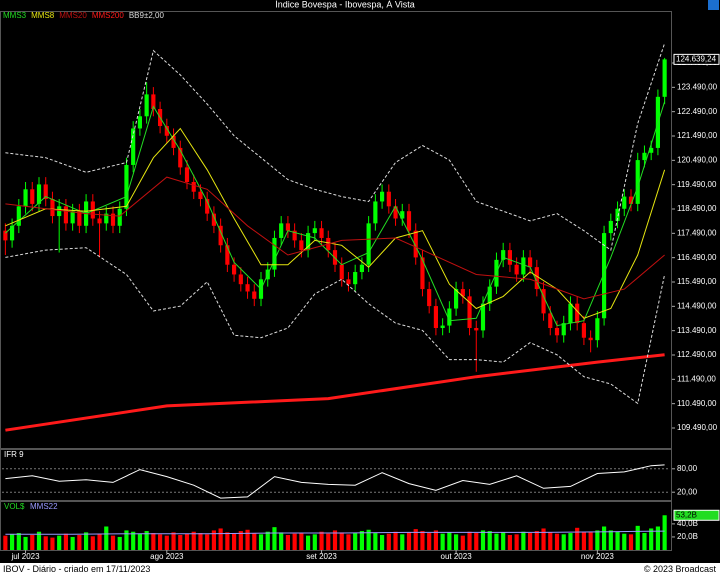 This screenshot has height=575, width=720. I want to click on y-tick-label: 112.490,00, so click(697, 354).